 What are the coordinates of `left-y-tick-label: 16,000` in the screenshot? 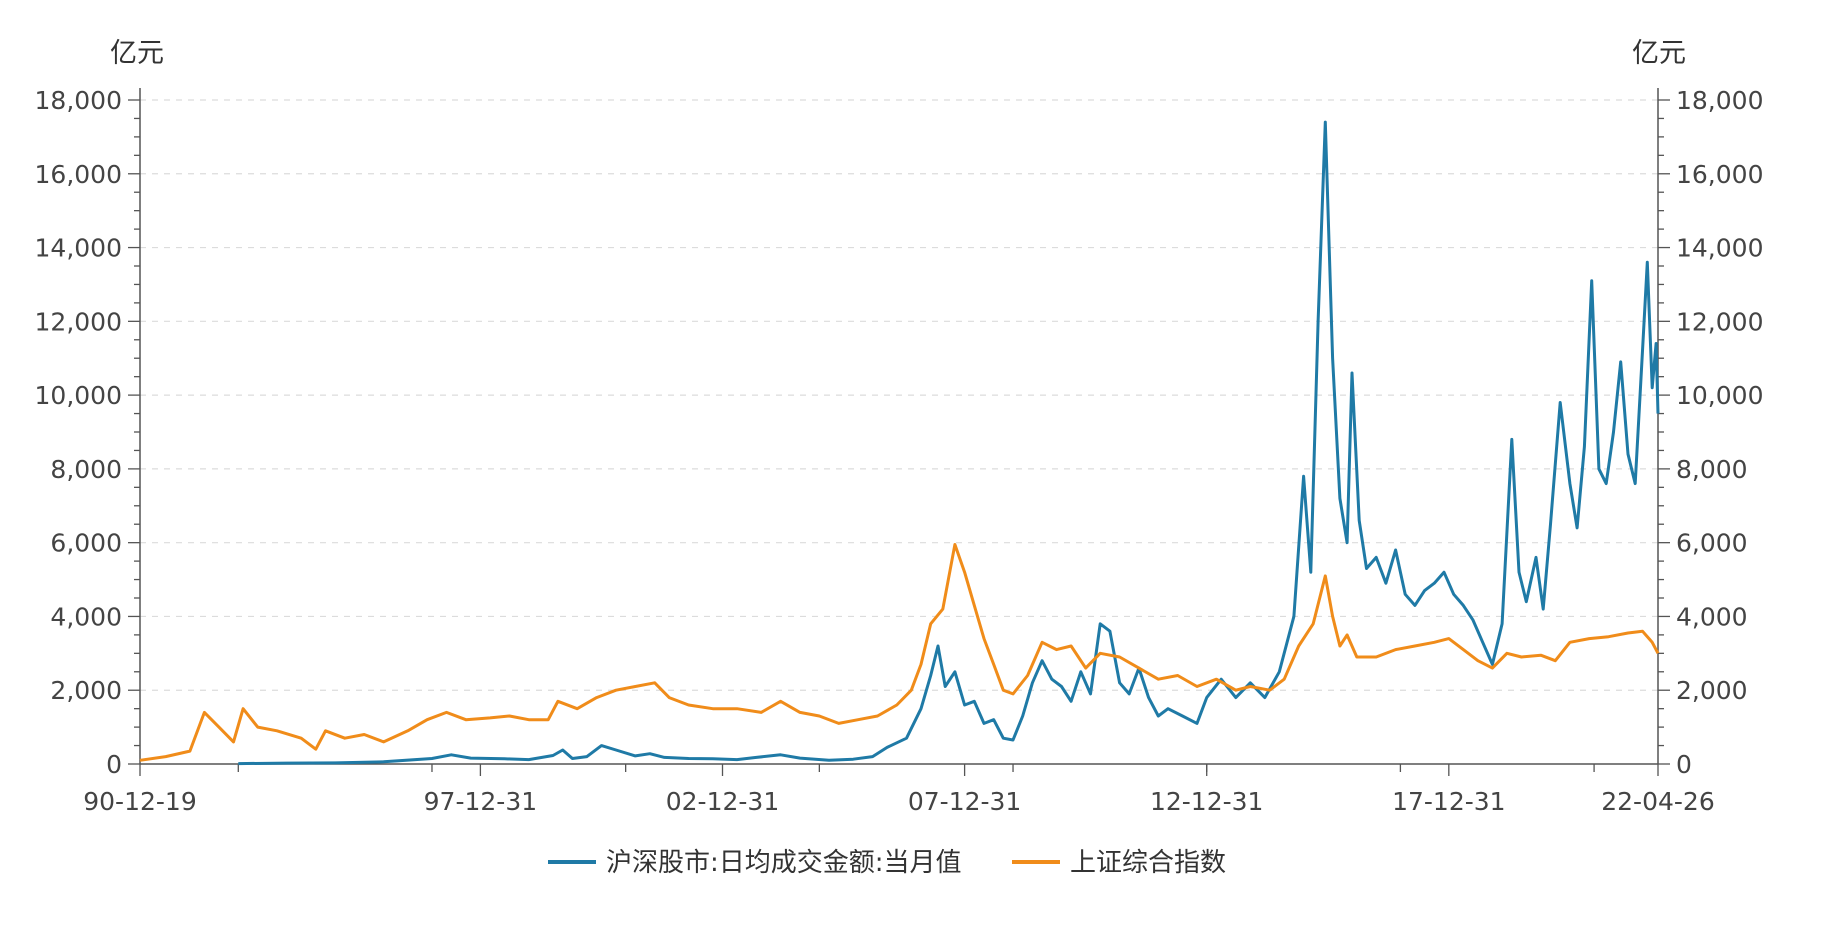 It's located at (78, 174).